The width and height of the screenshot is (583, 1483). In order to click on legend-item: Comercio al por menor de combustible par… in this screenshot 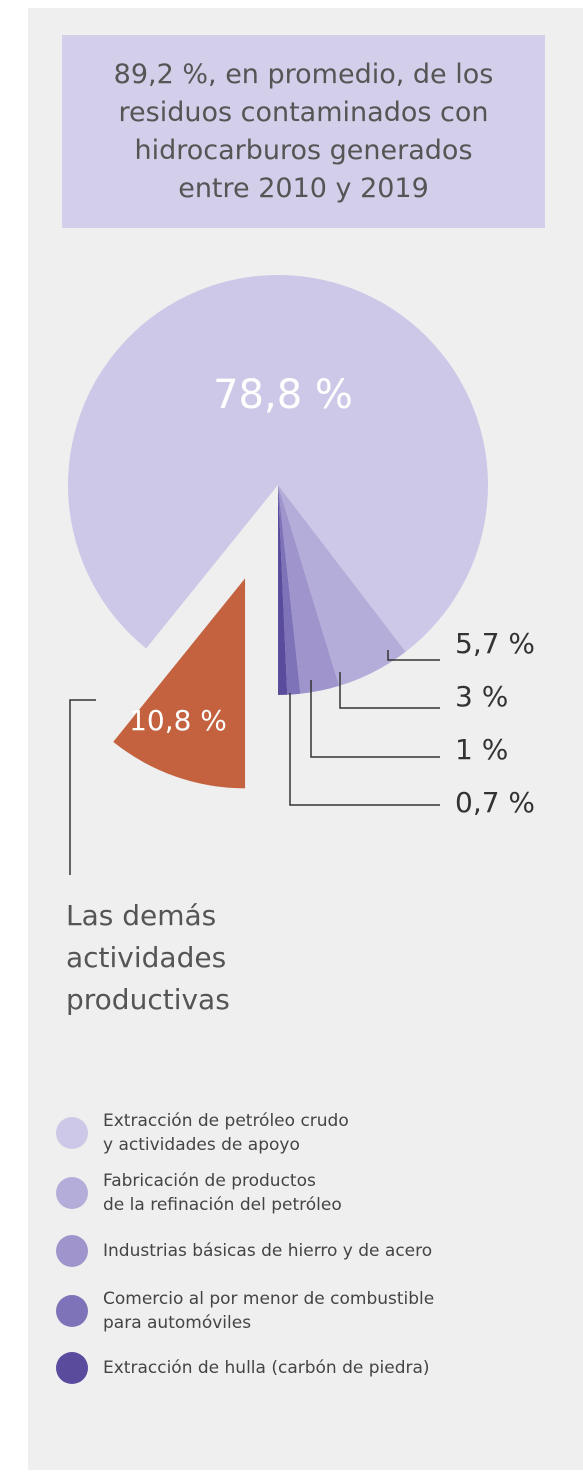, I will do `click(245, 1311)`.